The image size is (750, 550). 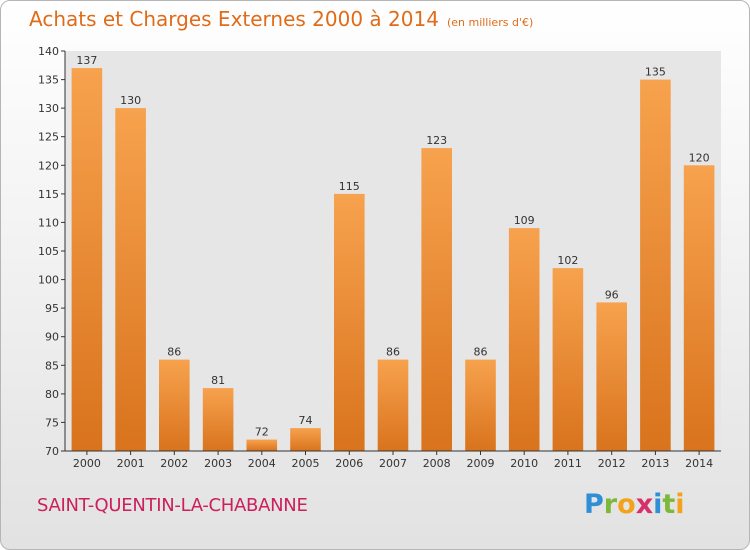 I want to click on x-tick-label-2007: 2007, so click(x=393, y=463).